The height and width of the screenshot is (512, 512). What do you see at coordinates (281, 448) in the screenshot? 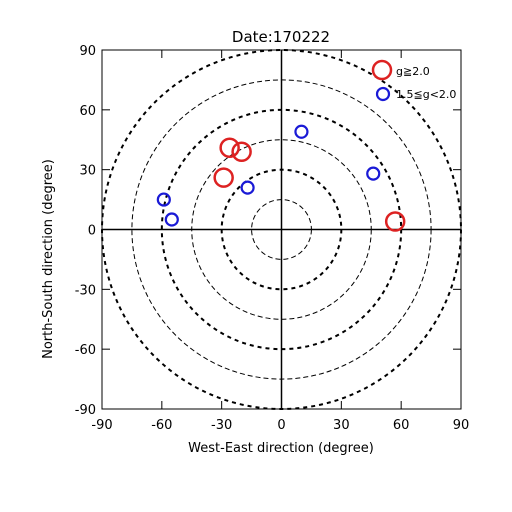
I see `x-axis-label: West-East direction (degree)` at bounding box center [281, 448].